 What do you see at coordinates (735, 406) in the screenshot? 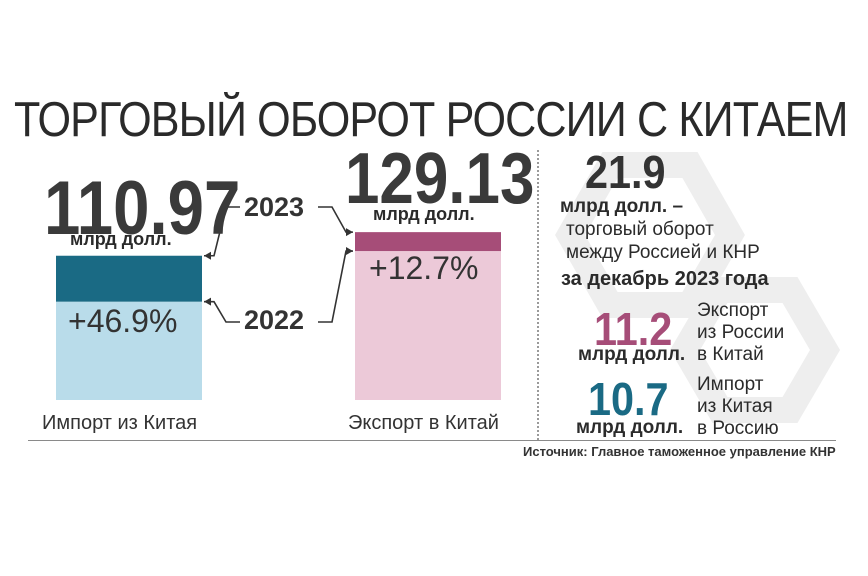
I see `december-import-line2: из Китая` at bounding box center [735, 406].